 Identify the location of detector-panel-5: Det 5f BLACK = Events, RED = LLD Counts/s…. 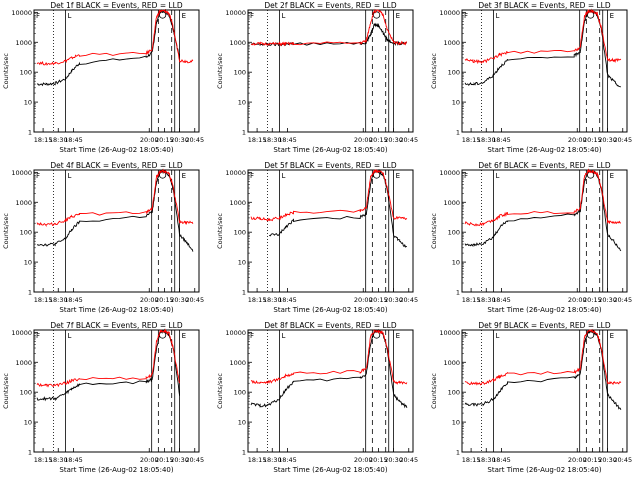
(317, 237).